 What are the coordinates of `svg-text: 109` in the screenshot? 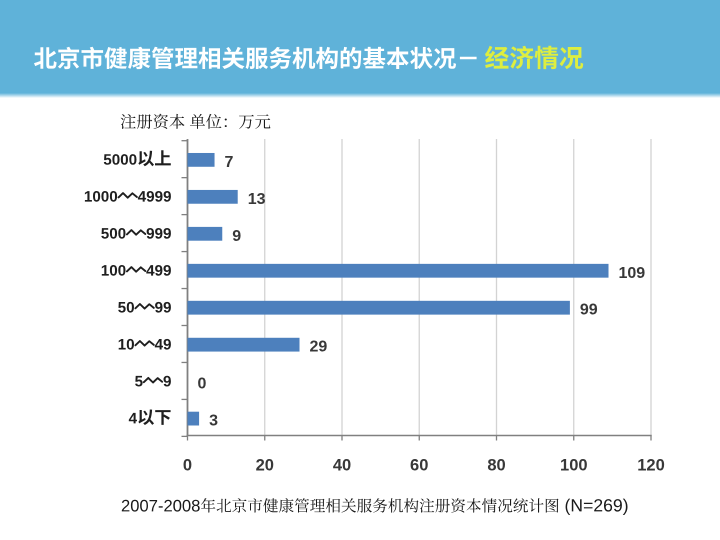 It's located at (632, 273).